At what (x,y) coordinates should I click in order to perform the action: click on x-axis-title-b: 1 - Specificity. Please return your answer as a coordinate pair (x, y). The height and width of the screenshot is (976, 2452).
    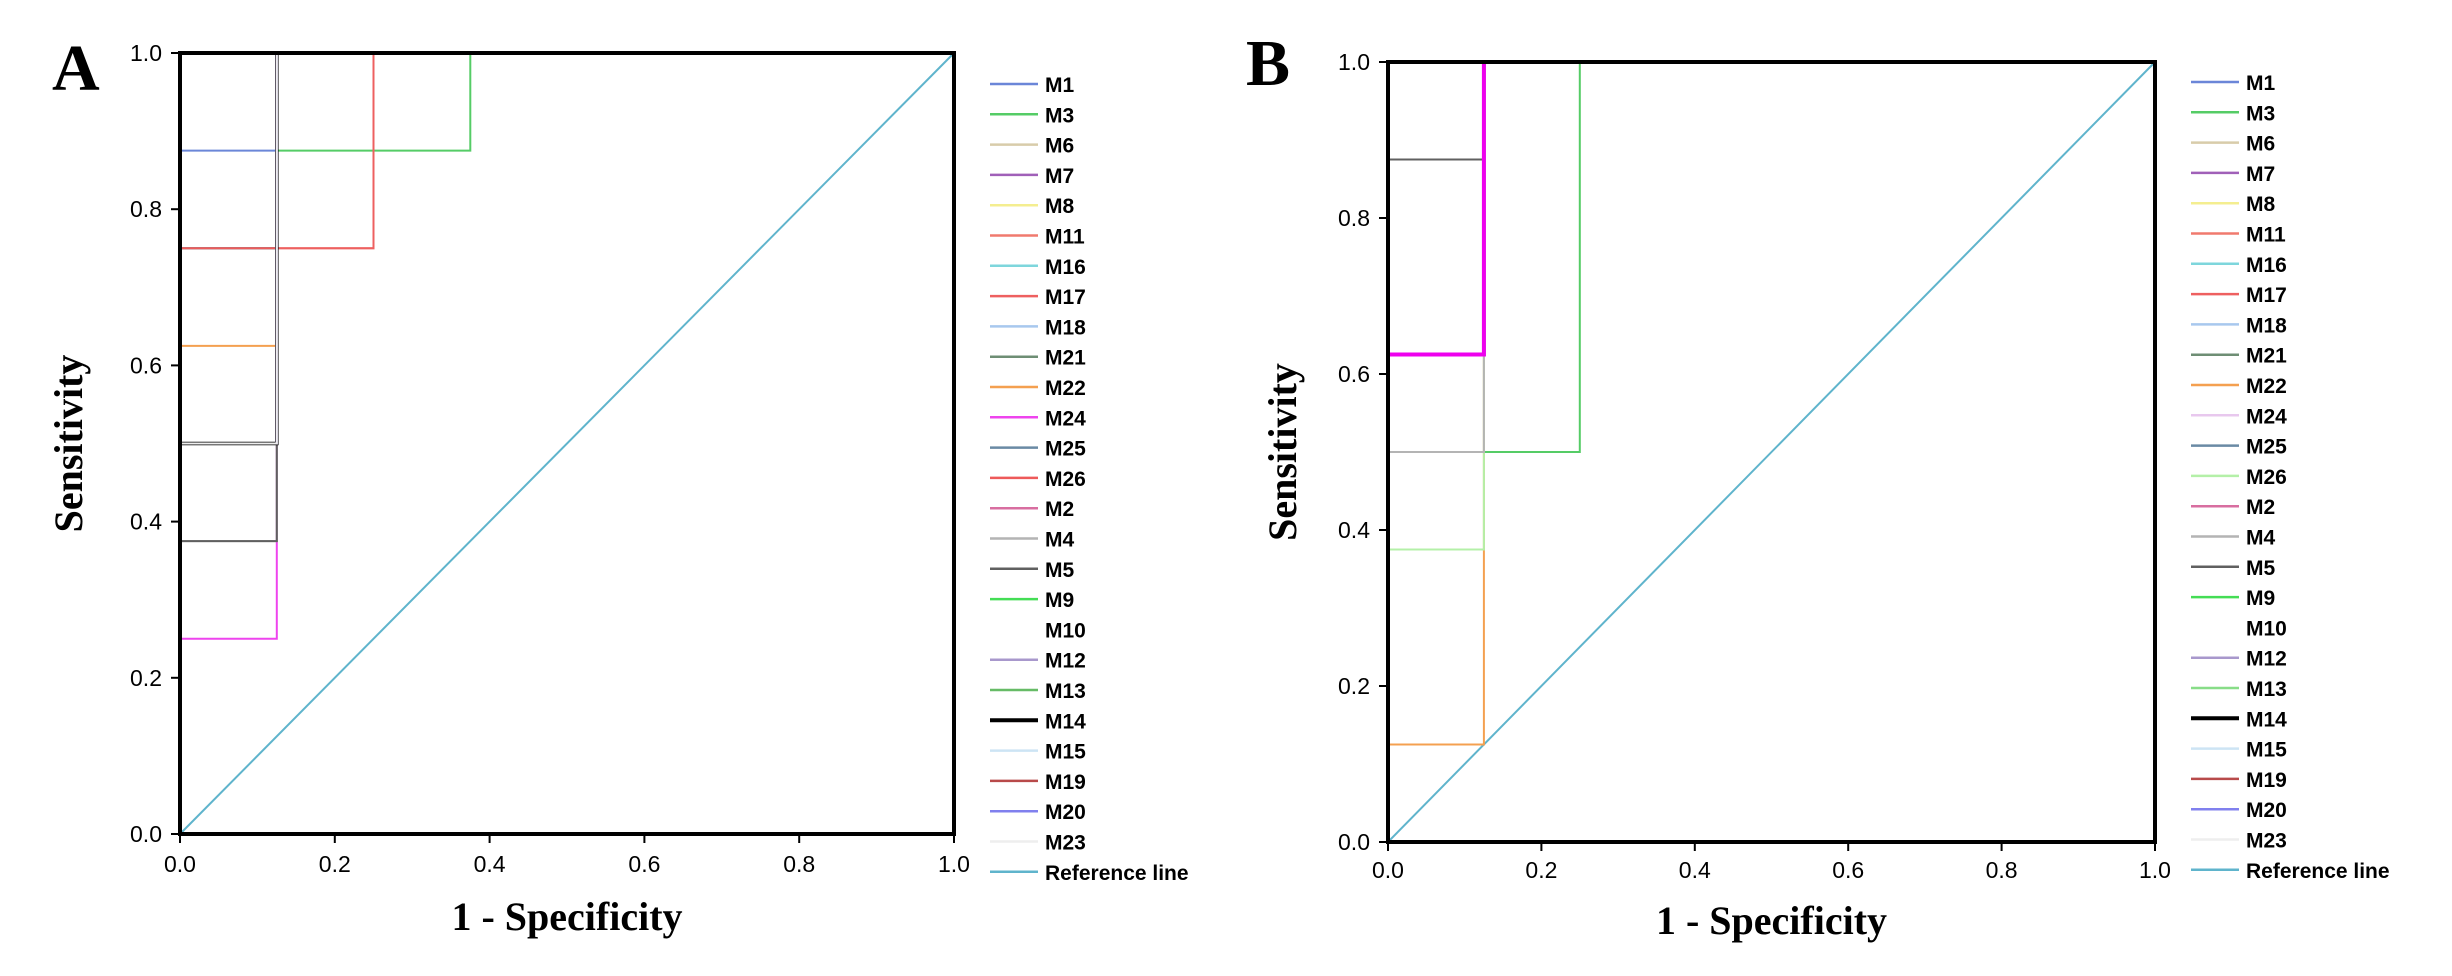
    Looking at the image, I should click on (1771, 920).